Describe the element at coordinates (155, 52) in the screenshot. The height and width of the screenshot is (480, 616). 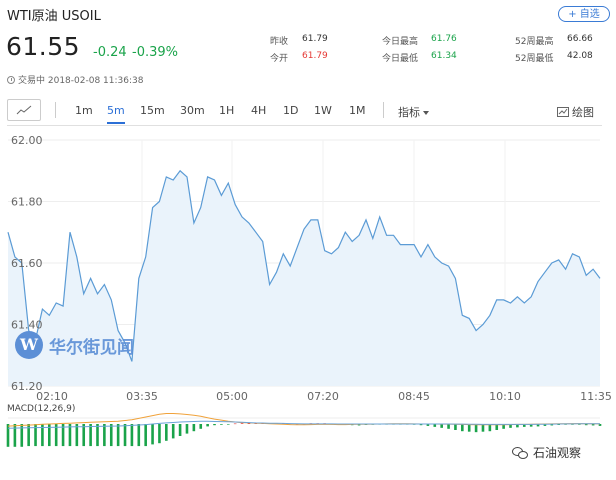
I see `price-change-percent: -0.39%` at that location.